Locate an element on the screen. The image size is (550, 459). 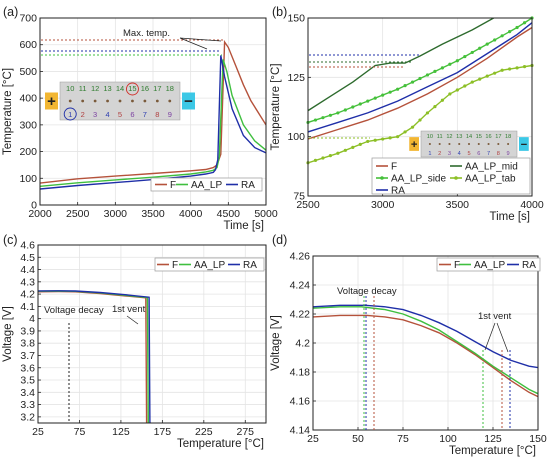
y-tick-label: 4 is located at coordinates (32, 319).